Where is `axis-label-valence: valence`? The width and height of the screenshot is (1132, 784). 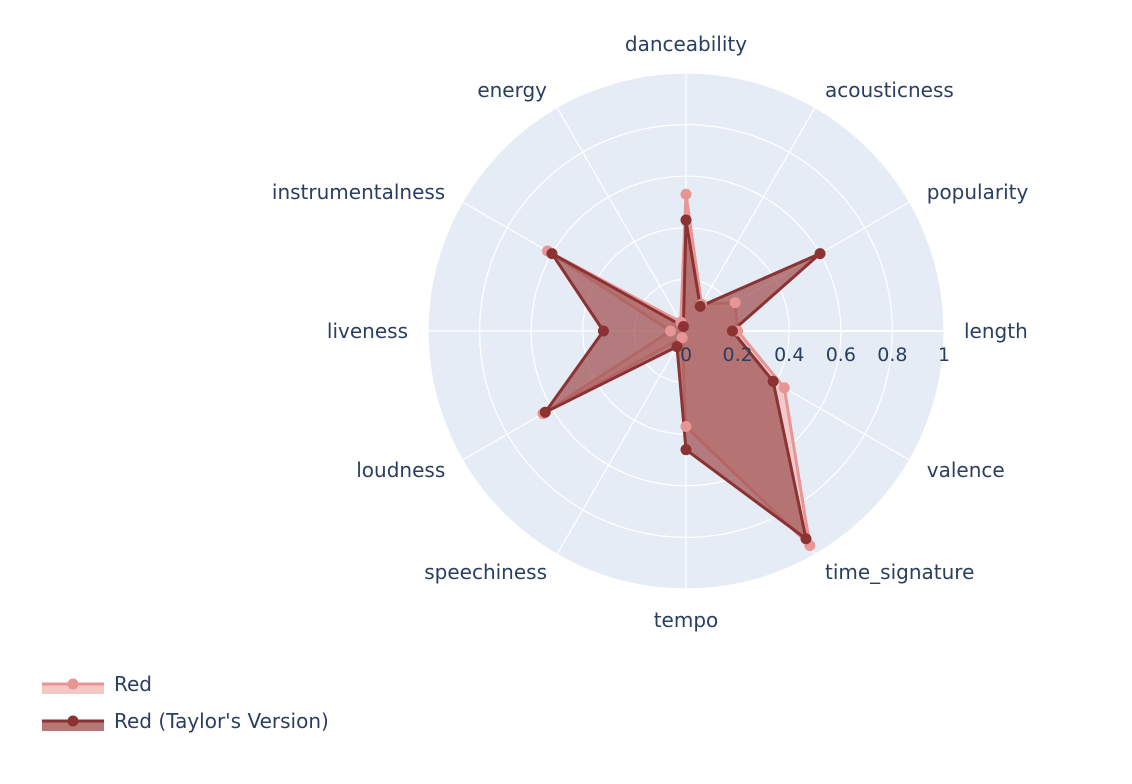
axis-label-valence: valence is located at coordinates (966, 470).